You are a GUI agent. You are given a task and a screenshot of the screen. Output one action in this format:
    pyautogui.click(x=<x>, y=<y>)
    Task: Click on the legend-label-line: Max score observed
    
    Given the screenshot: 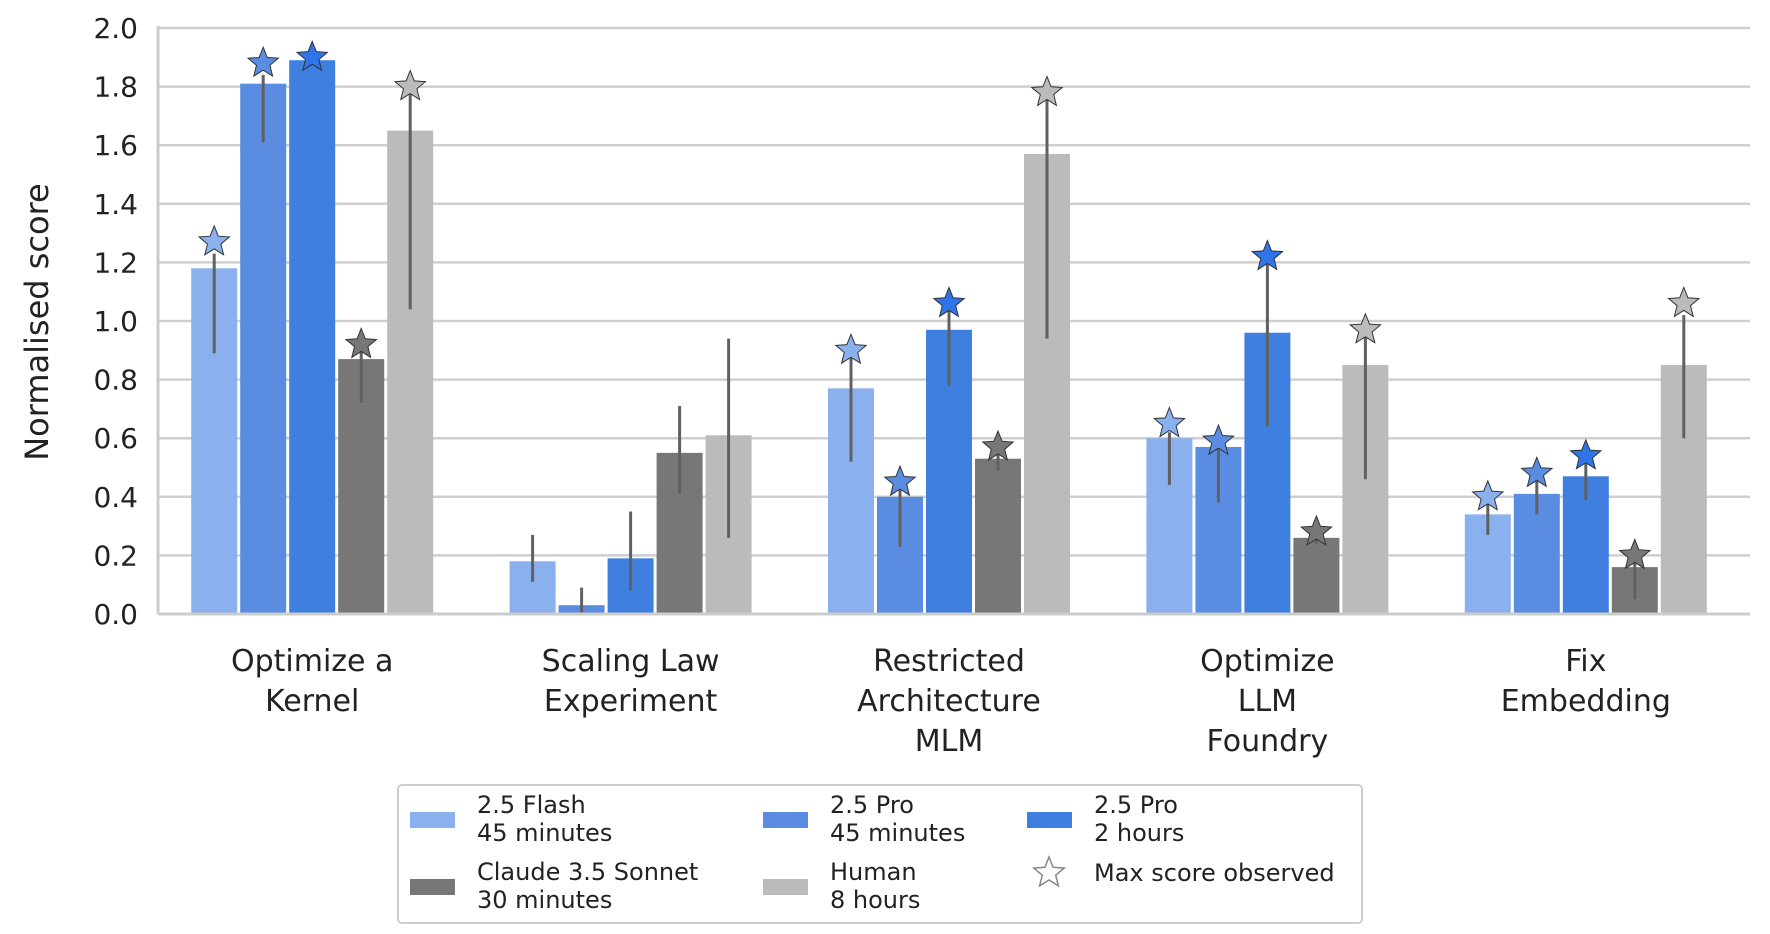 What is the action you would take?
    pyautogui.click(x=1214, y=873)
    